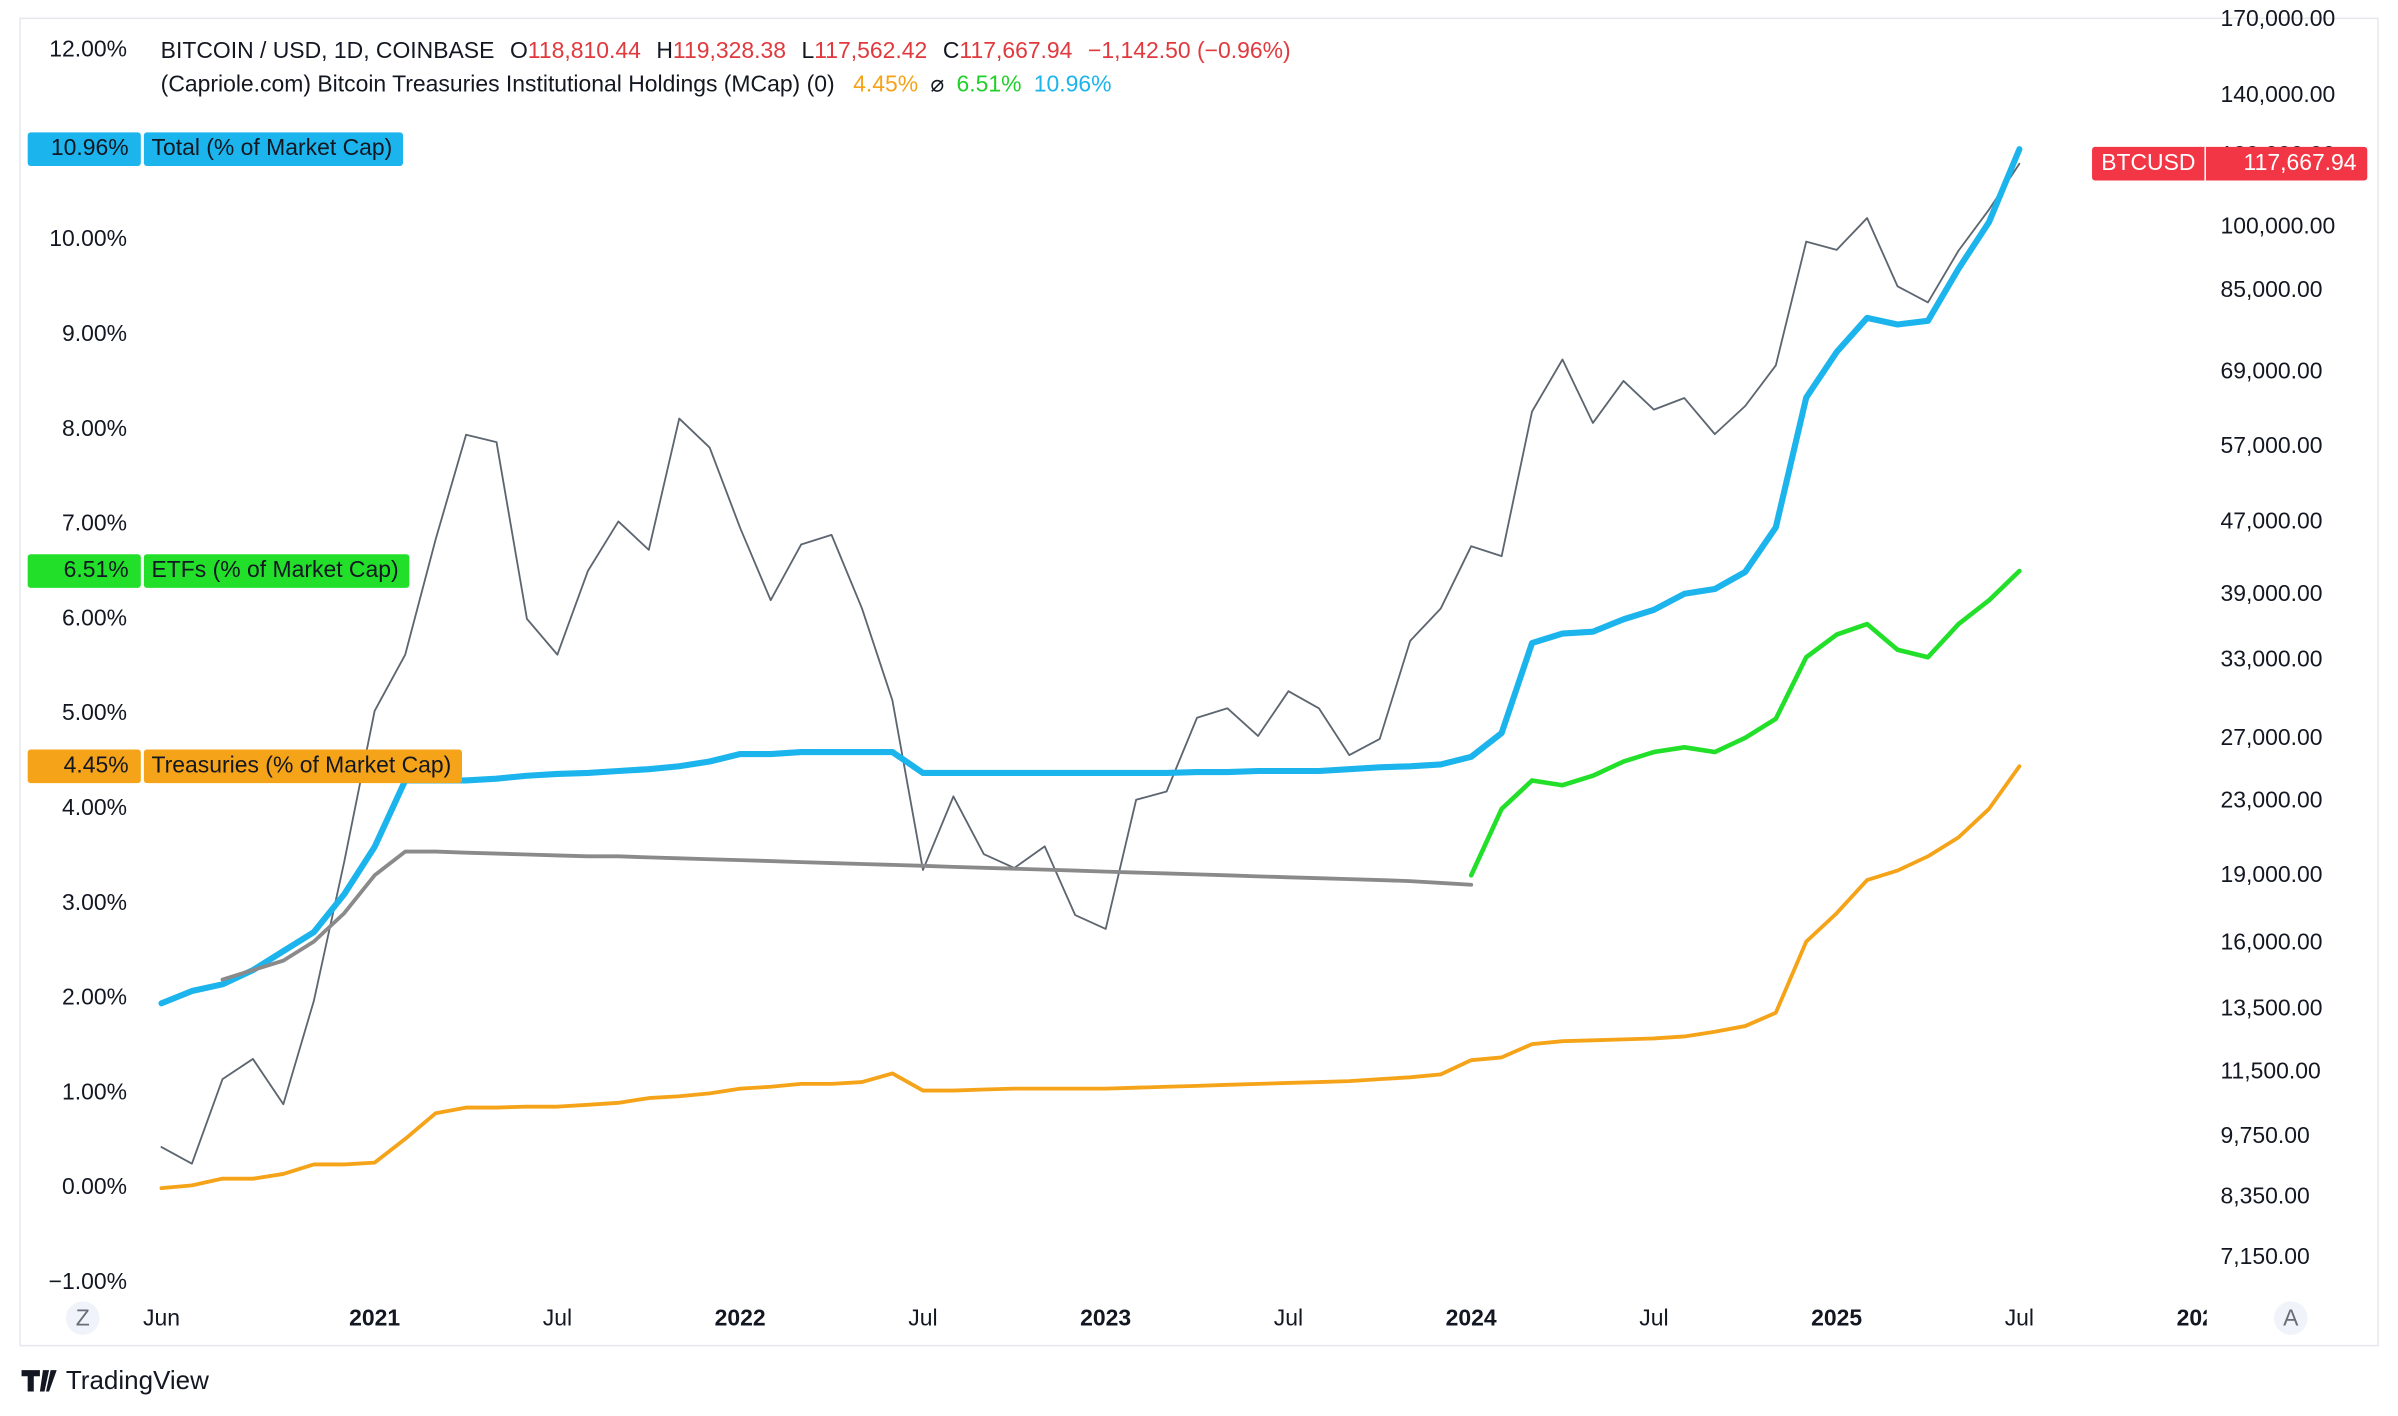 The image size is (2398, 1416). What do you see at coordinates (2271, 737) in the screenshot?
I see `y2-tick-label: 27,000.00` at bounding box center [2271, 737].